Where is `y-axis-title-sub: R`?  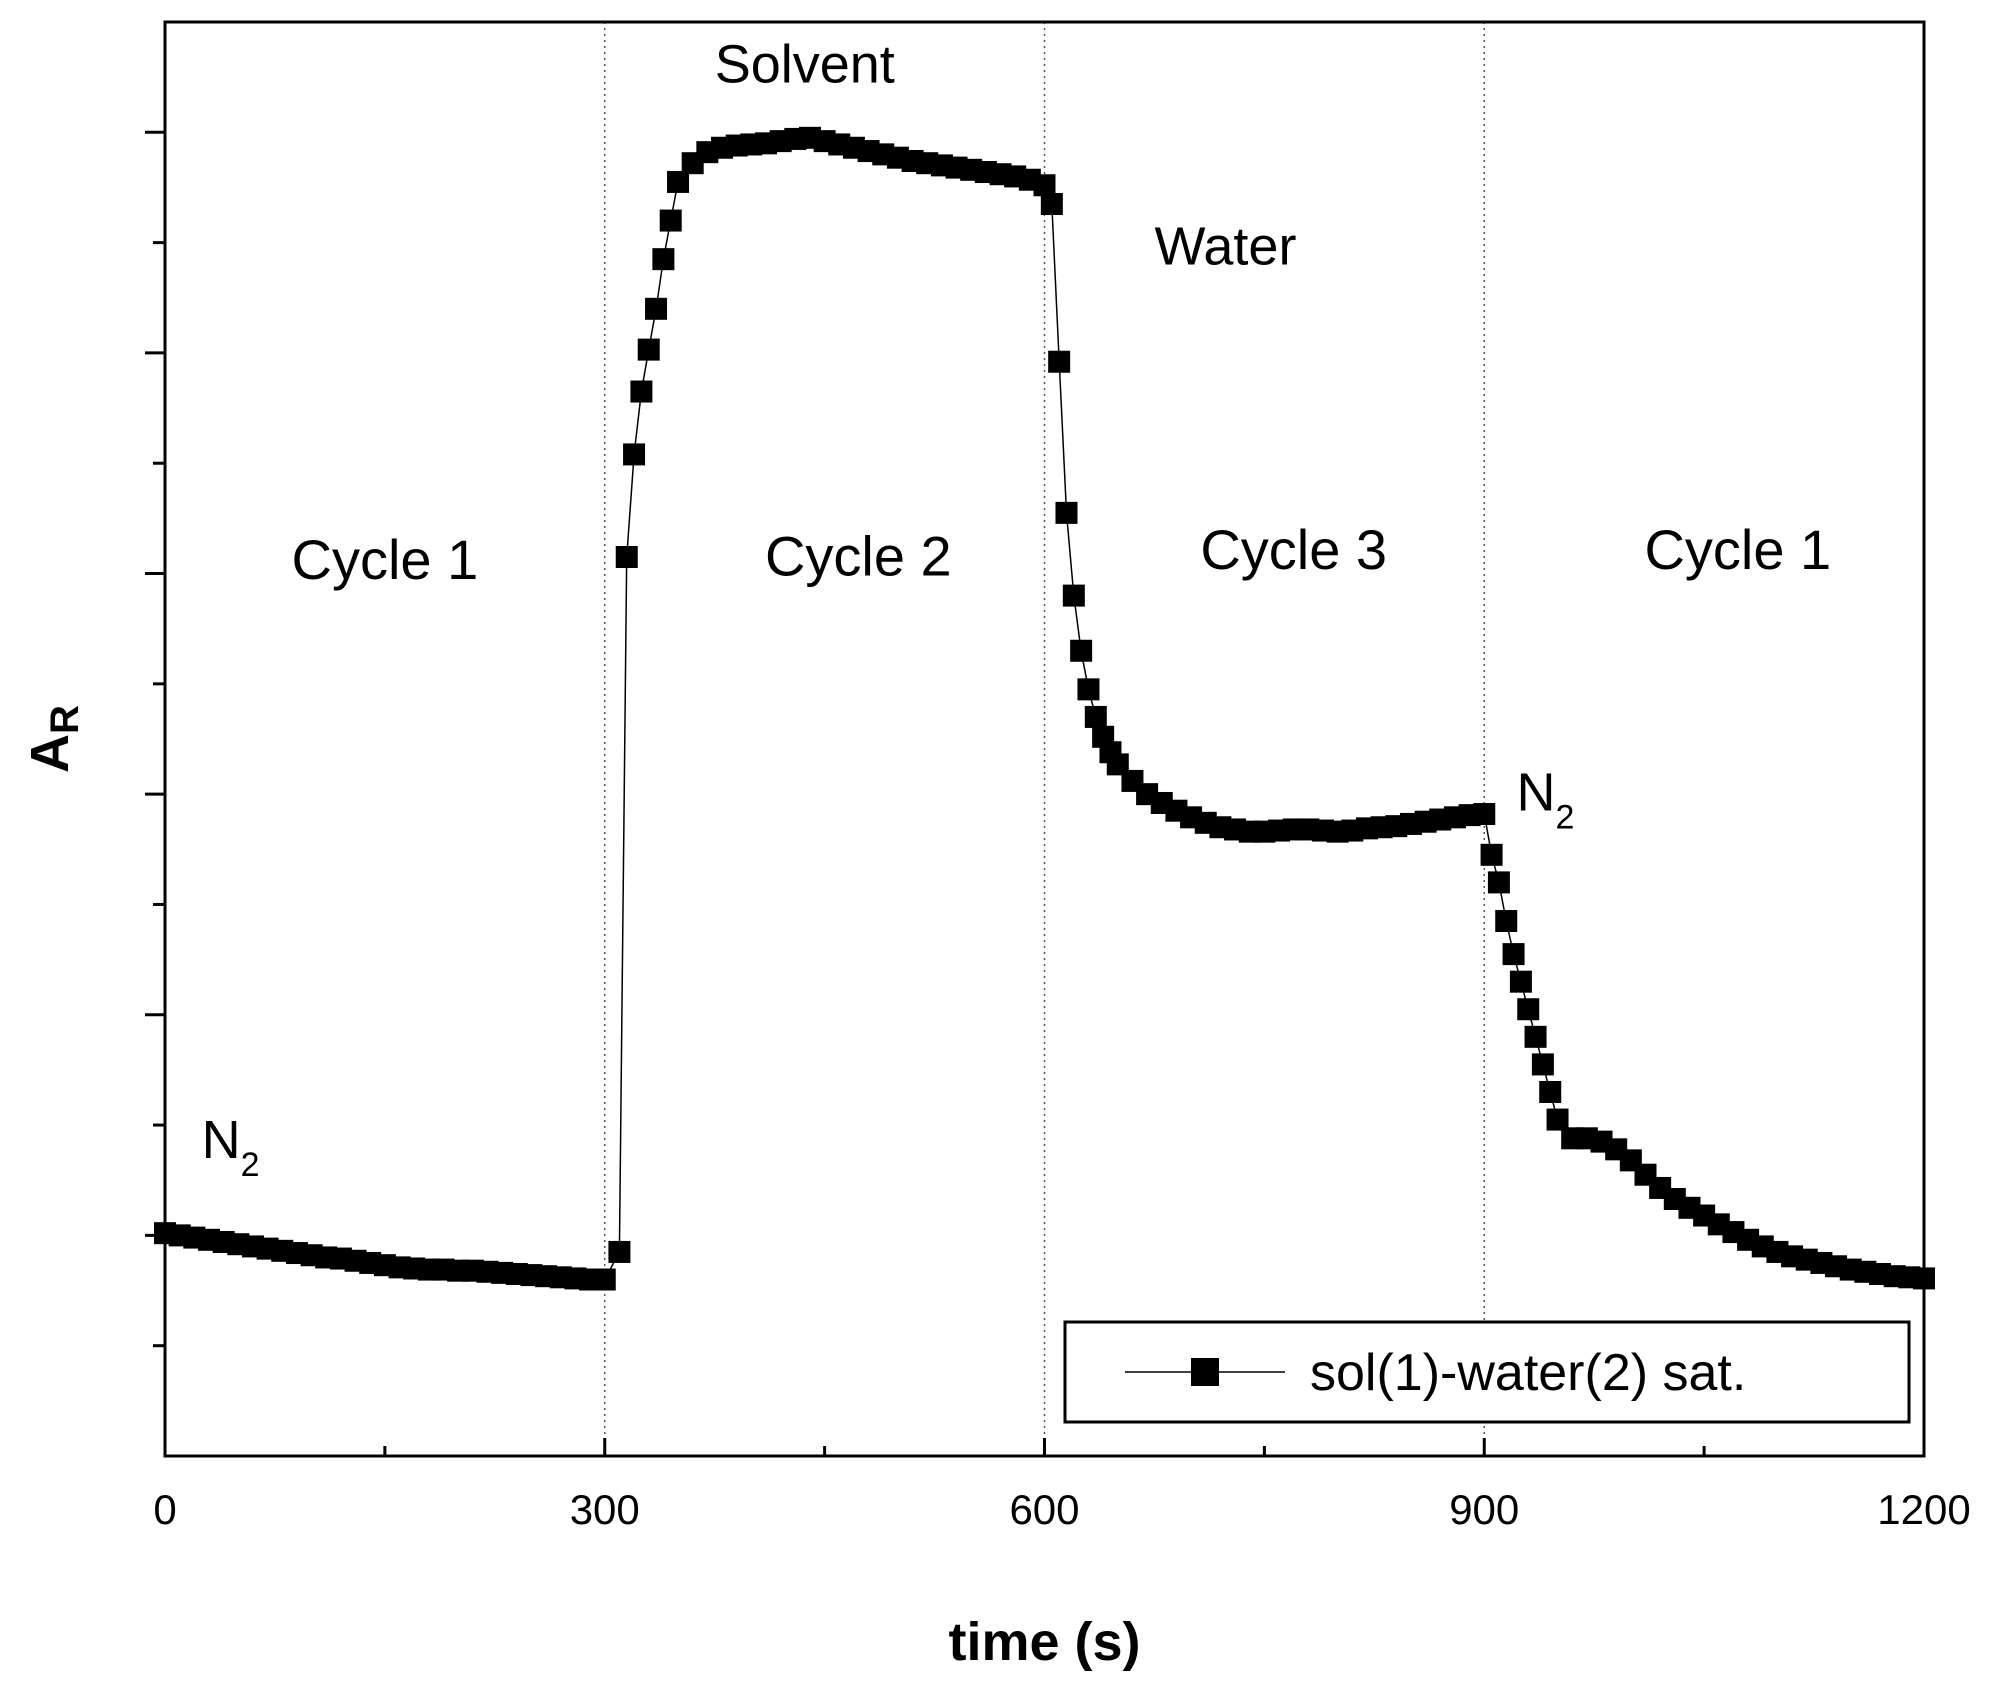 y-axis-title-sub: R is located at coordinates (65, 719).